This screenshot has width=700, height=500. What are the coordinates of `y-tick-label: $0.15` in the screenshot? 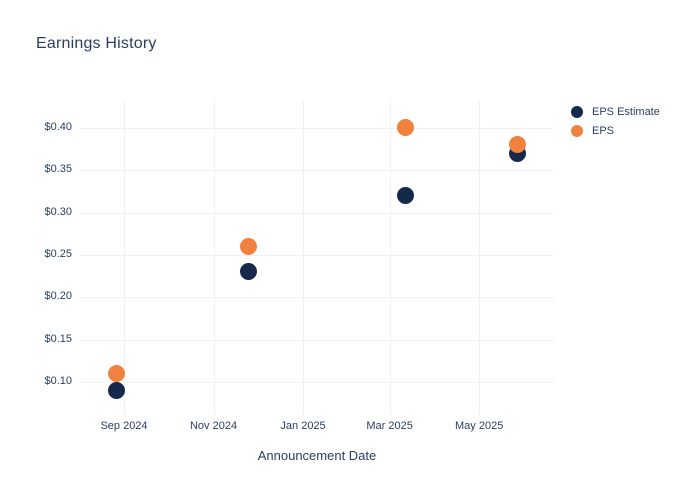 It's located at (58, 338).